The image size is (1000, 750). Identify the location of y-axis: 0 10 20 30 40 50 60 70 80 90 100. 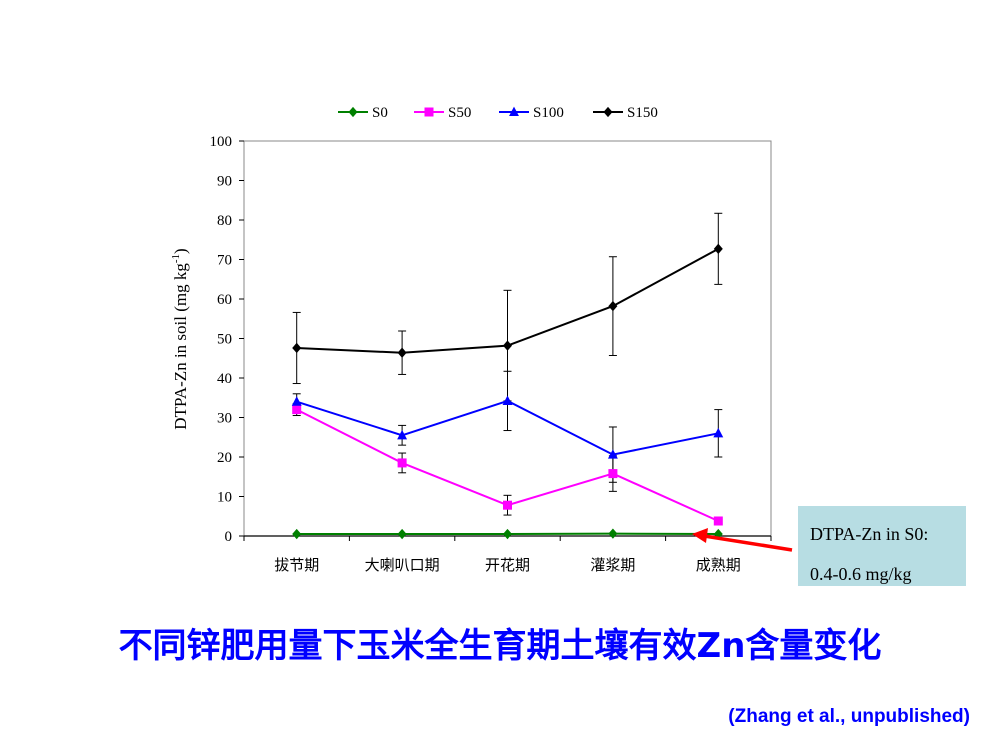
(227, 339).